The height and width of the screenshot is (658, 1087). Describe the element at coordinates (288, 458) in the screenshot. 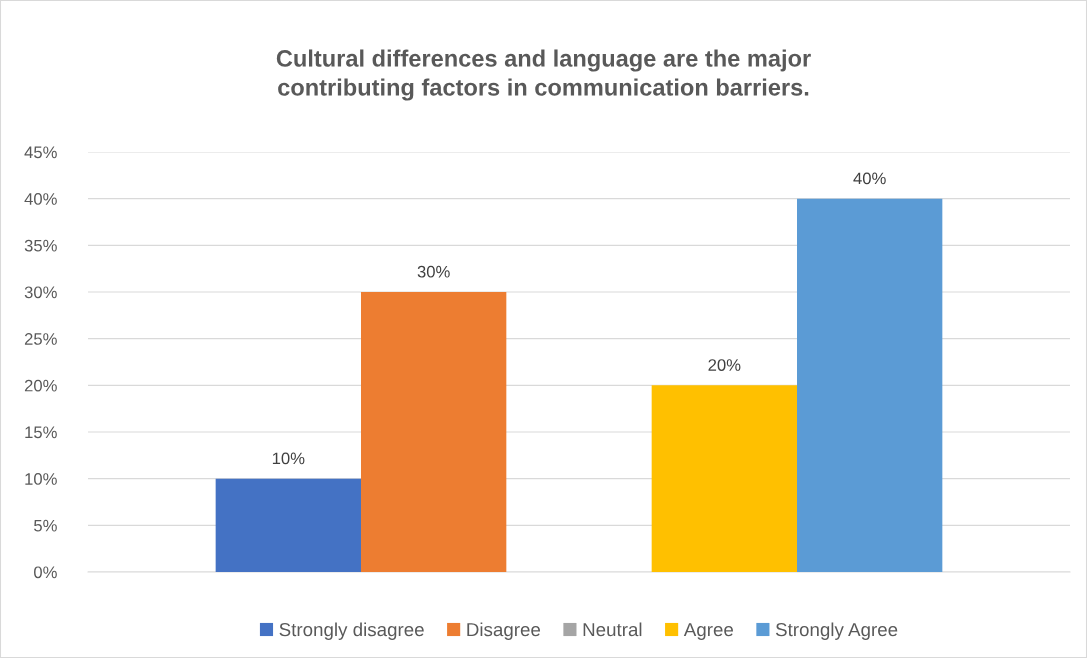

I see `data-label: 10%` at that location.